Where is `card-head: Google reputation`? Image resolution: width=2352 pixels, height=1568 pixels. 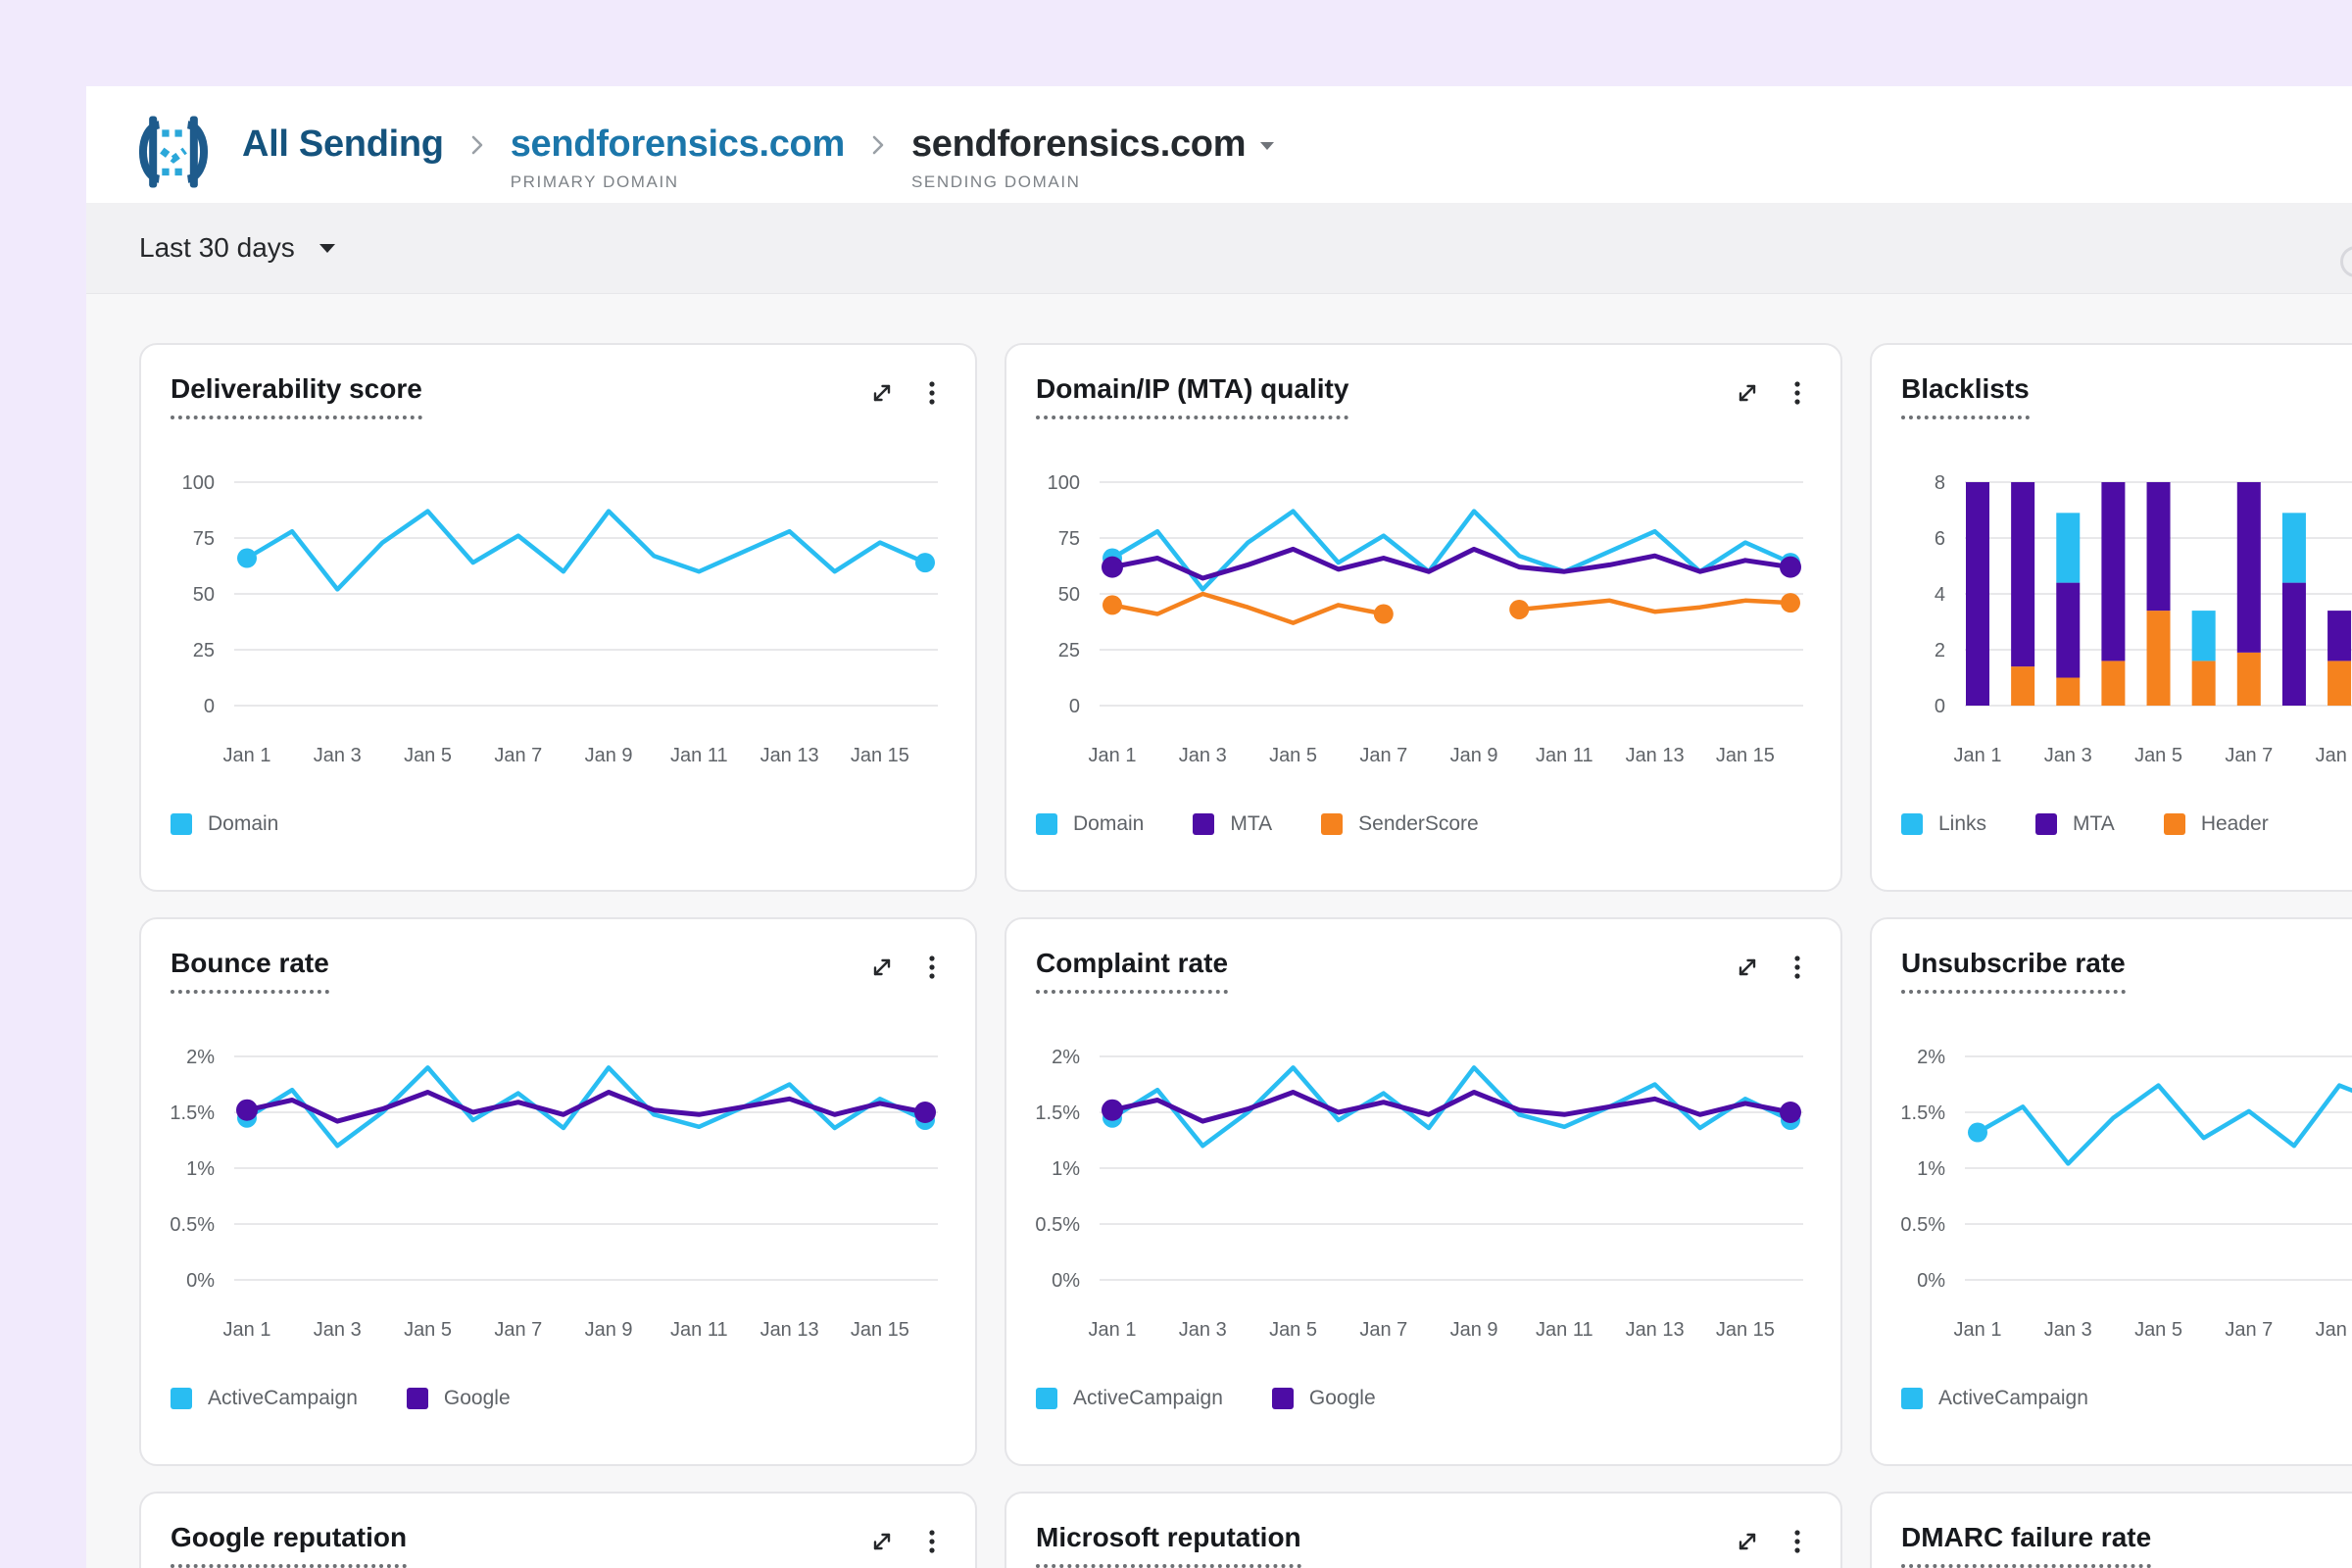
card-head: Google reputation is located at coordinates (558, 1531).